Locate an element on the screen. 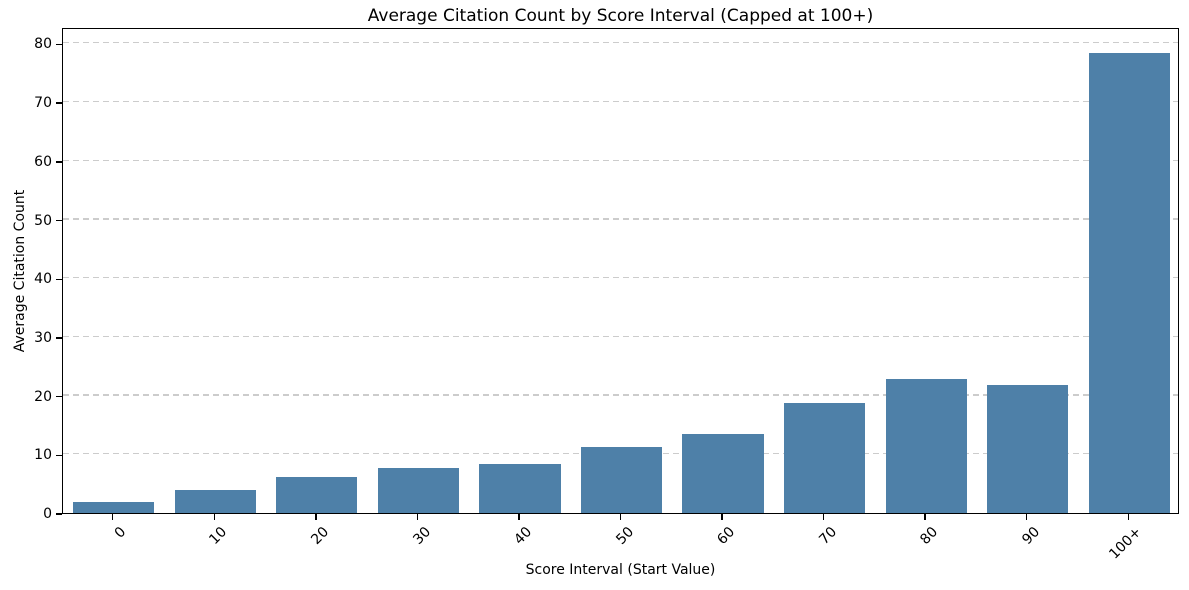  y-tick-label: 20 is located at coordinates (43, 396).